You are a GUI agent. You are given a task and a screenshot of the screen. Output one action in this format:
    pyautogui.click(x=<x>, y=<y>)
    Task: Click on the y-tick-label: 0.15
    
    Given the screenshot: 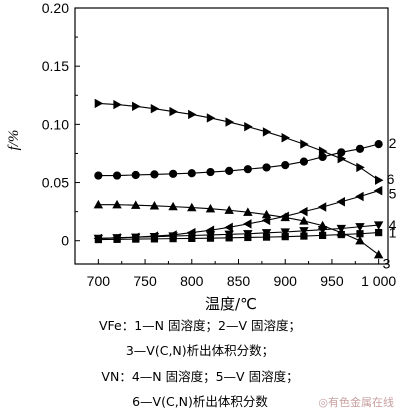 What is the action you would take?
    pyautogui.click(x=55, y=66)
    